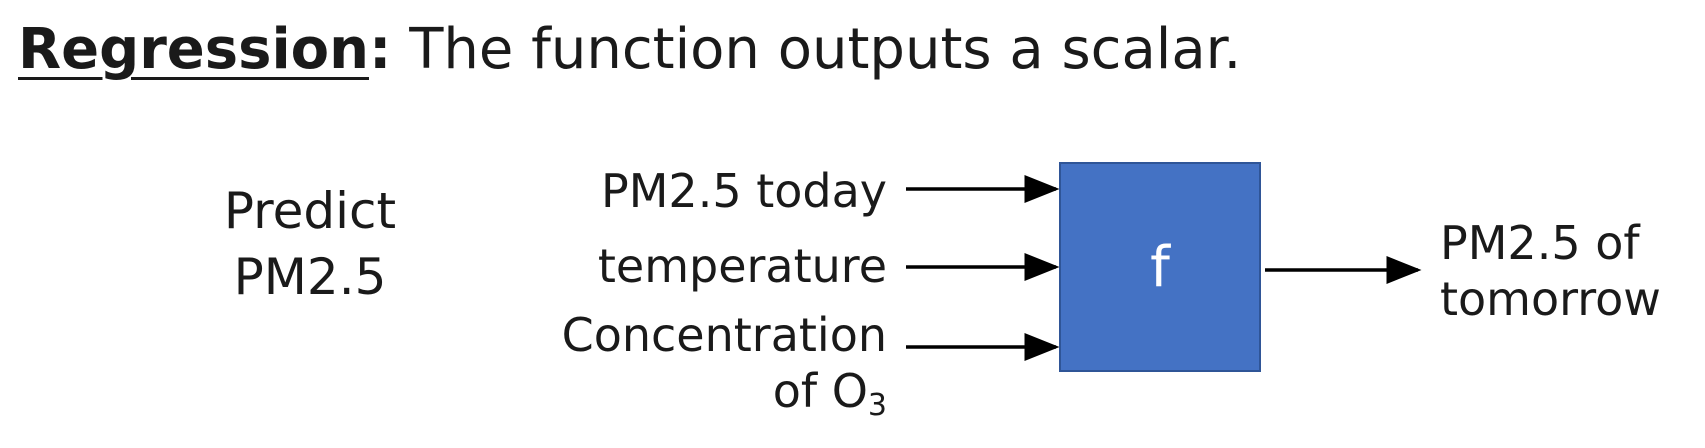  Describe the element at coordinates (877, 405) in the screenshot. I see `input-label-o3-subscript: 3` at that location.